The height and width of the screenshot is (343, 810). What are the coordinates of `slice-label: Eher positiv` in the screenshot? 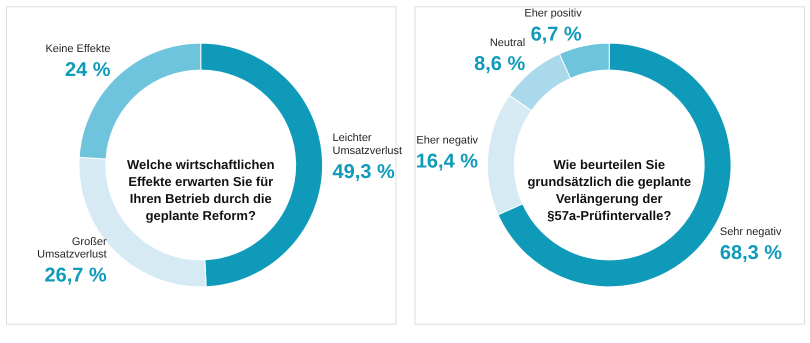 It's located at (553, 13).